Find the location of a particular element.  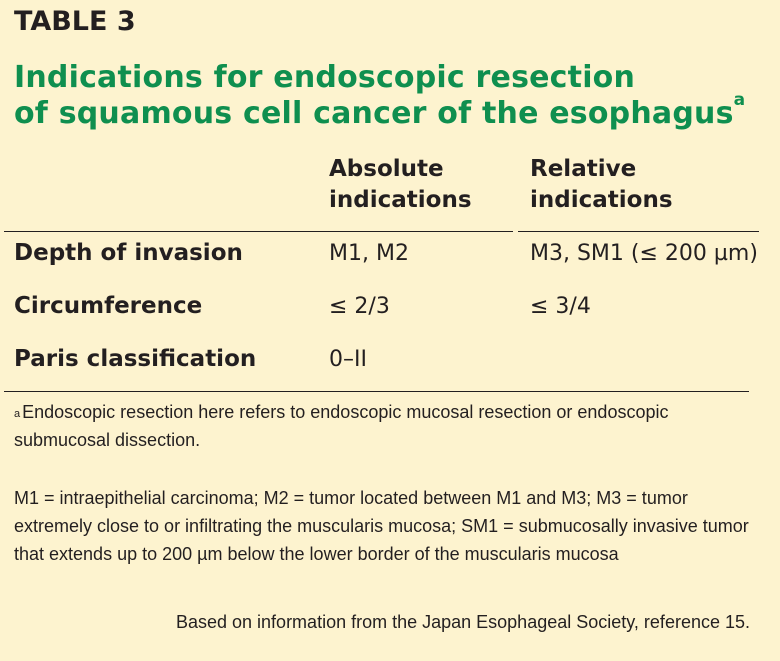

title-footnote-marker: a is located at coordinates (739, 100).